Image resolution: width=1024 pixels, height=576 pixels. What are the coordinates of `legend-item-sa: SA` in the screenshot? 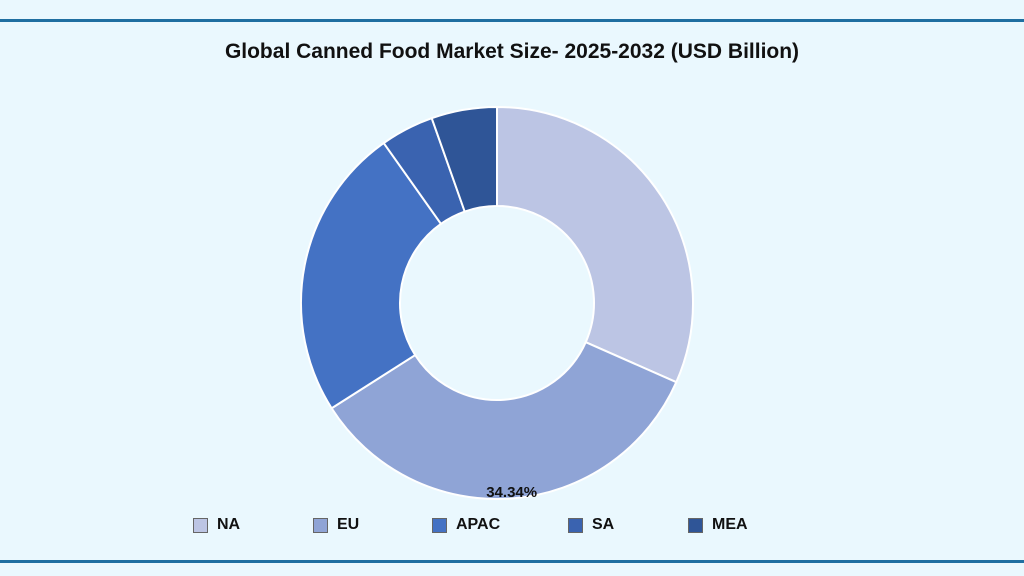 It's located at (591, 525).